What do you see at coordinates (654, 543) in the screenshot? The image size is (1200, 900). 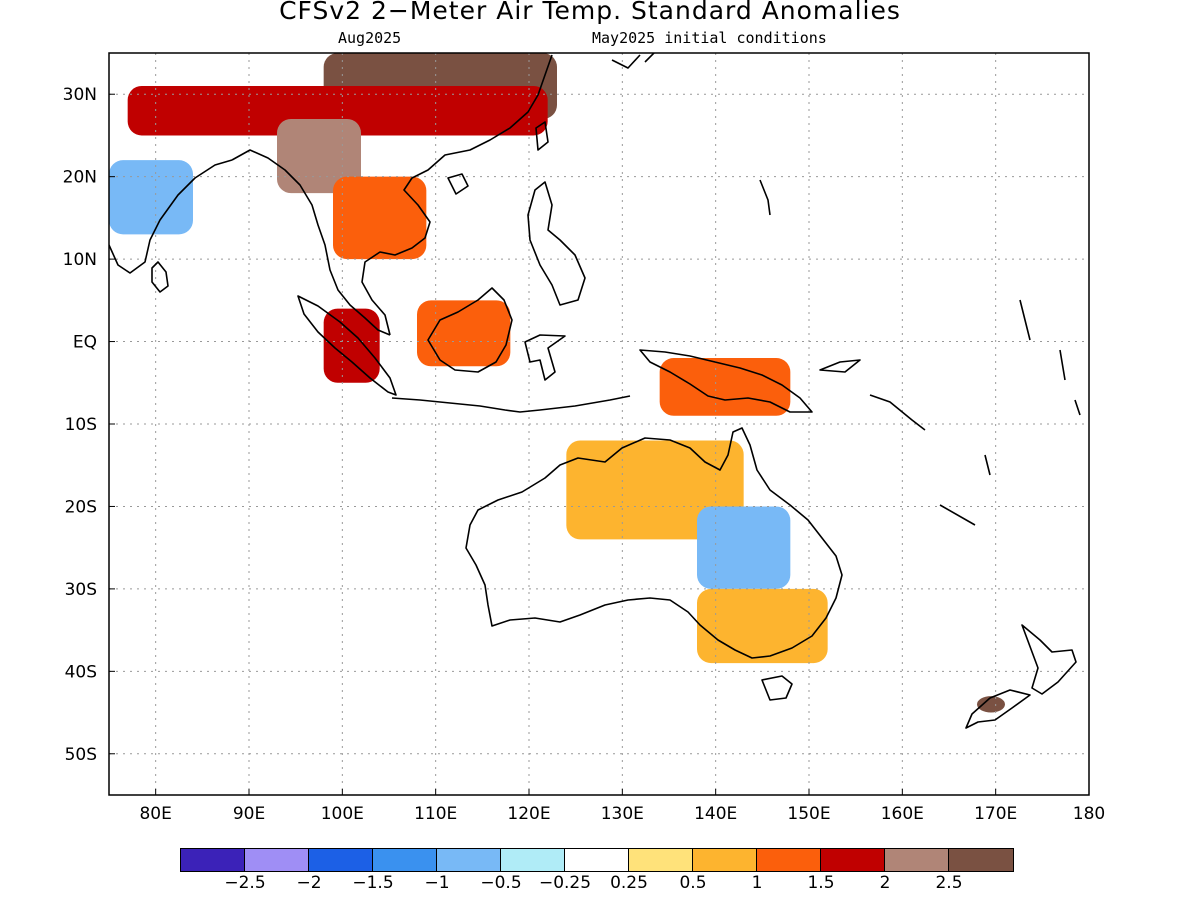 I see `coastline-australia` at bounding box center [654, 543].